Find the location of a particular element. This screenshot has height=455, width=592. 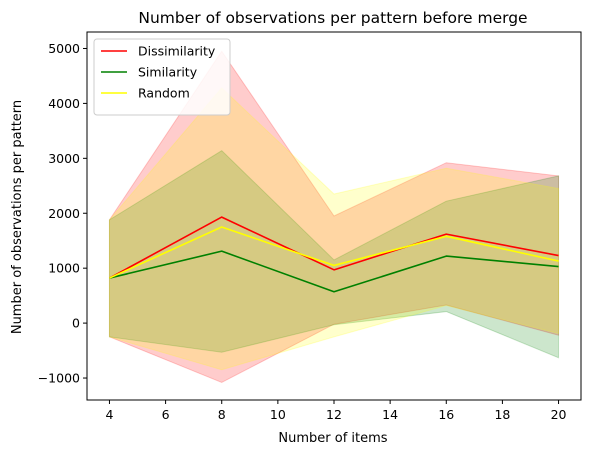

x-tick-label: 12 is located at coordinates (334, 414).